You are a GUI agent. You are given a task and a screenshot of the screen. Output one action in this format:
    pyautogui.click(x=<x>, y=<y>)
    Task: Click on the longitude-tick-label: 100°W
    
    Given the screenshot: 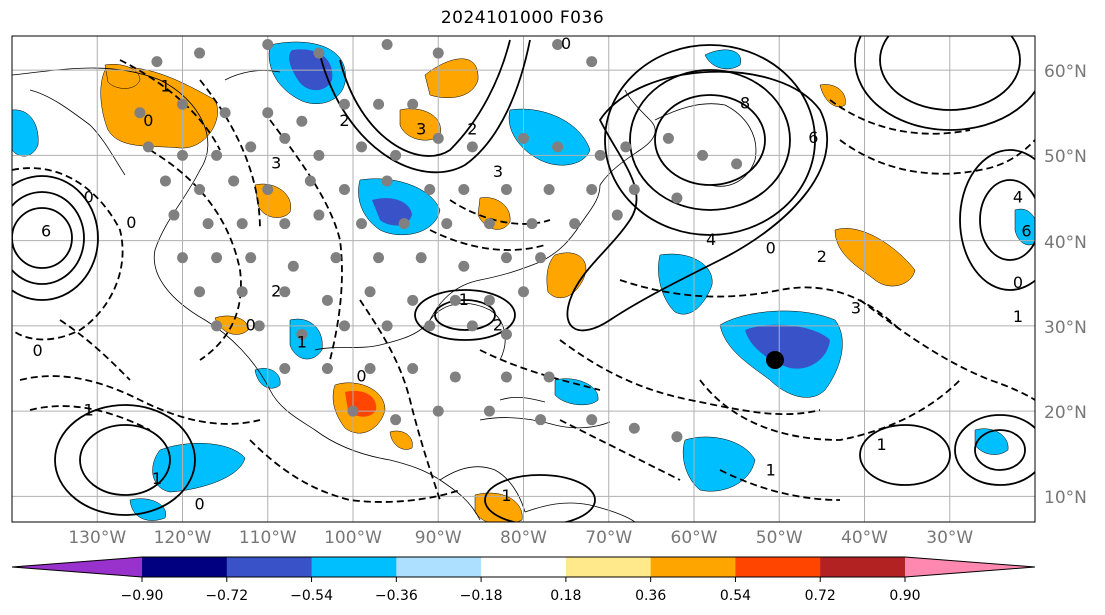 What is the action you would take?
    pyautogui.click(x=353, y=538)
    